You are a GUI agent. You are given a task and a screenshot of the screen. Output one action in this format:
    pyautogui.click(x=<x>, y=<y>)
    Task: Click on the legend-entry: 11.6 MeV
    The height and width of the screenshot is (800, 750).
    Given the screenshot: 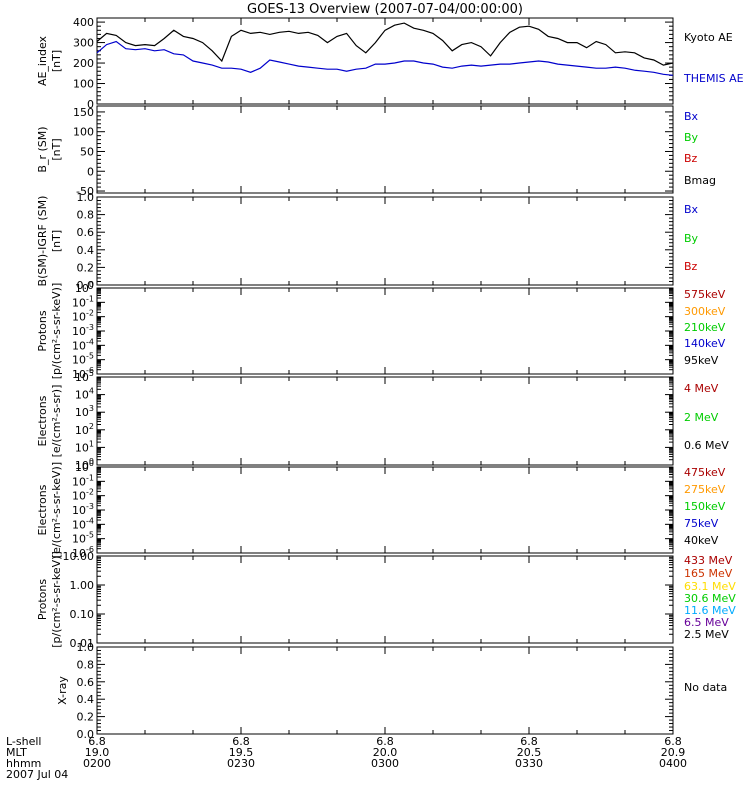 What is the action you would take?
    pyautogui.click(x=710, y=610)
    